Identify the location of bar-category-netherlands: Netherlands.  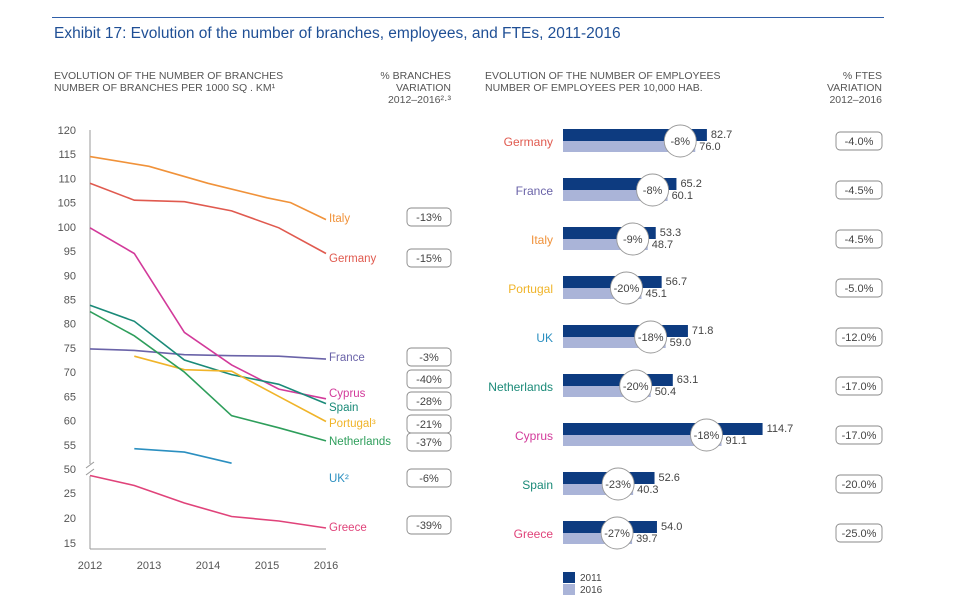
(520, 387).